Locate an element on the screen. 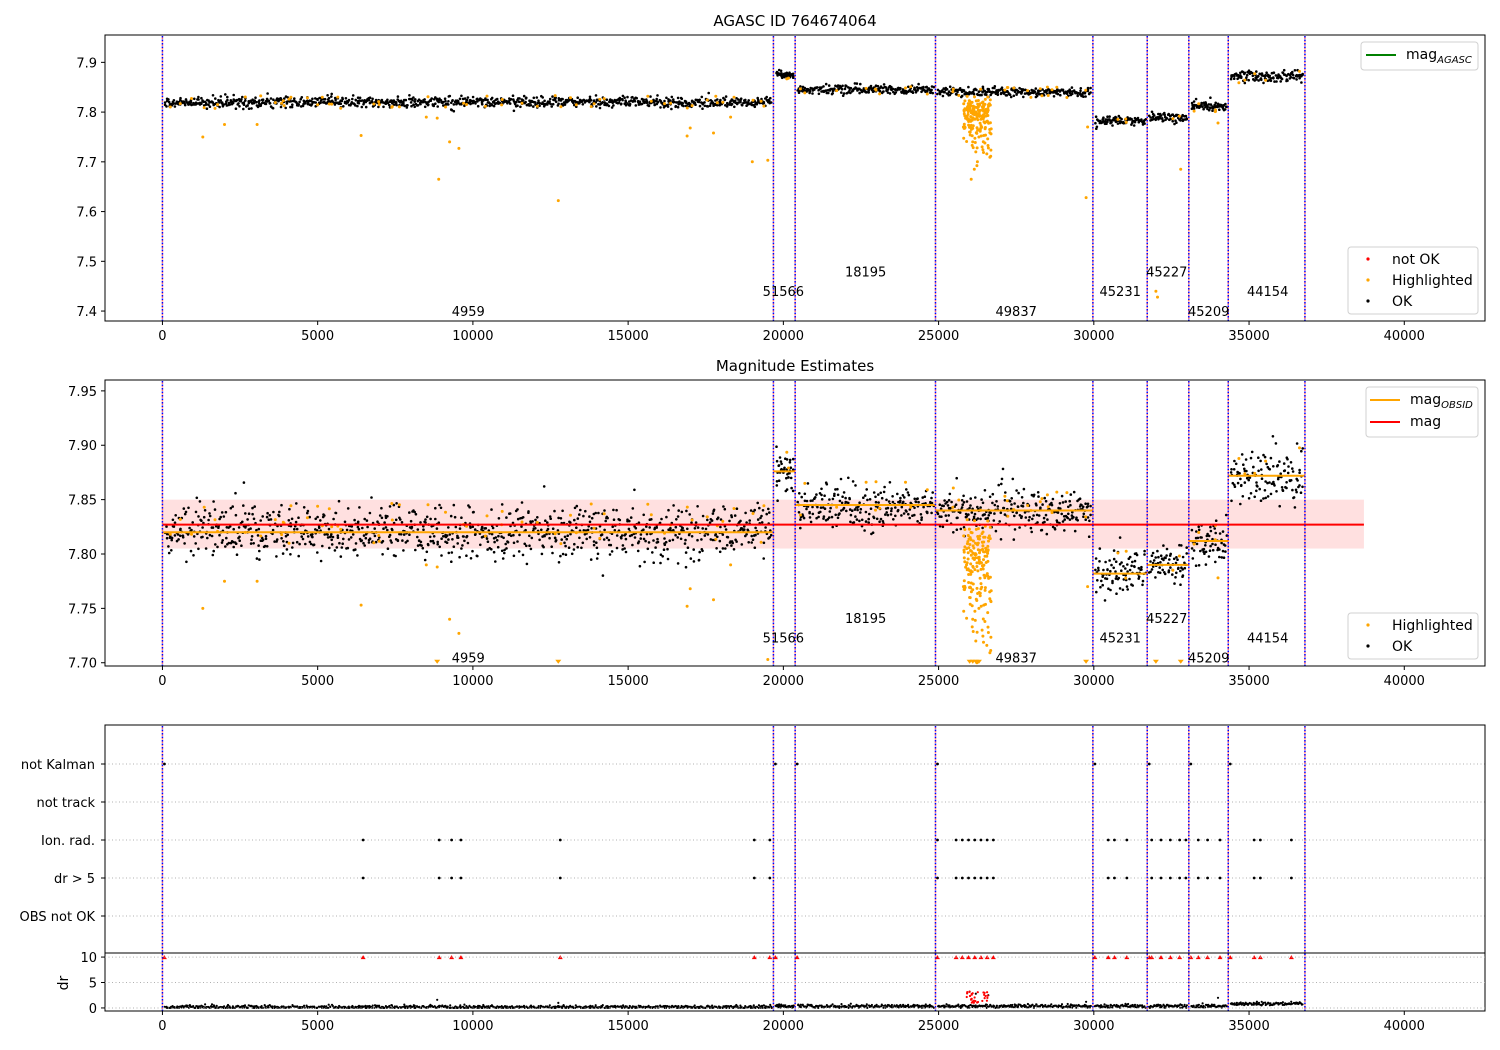  dr-tick-label: 0 is located at coordinates (93, 1009).